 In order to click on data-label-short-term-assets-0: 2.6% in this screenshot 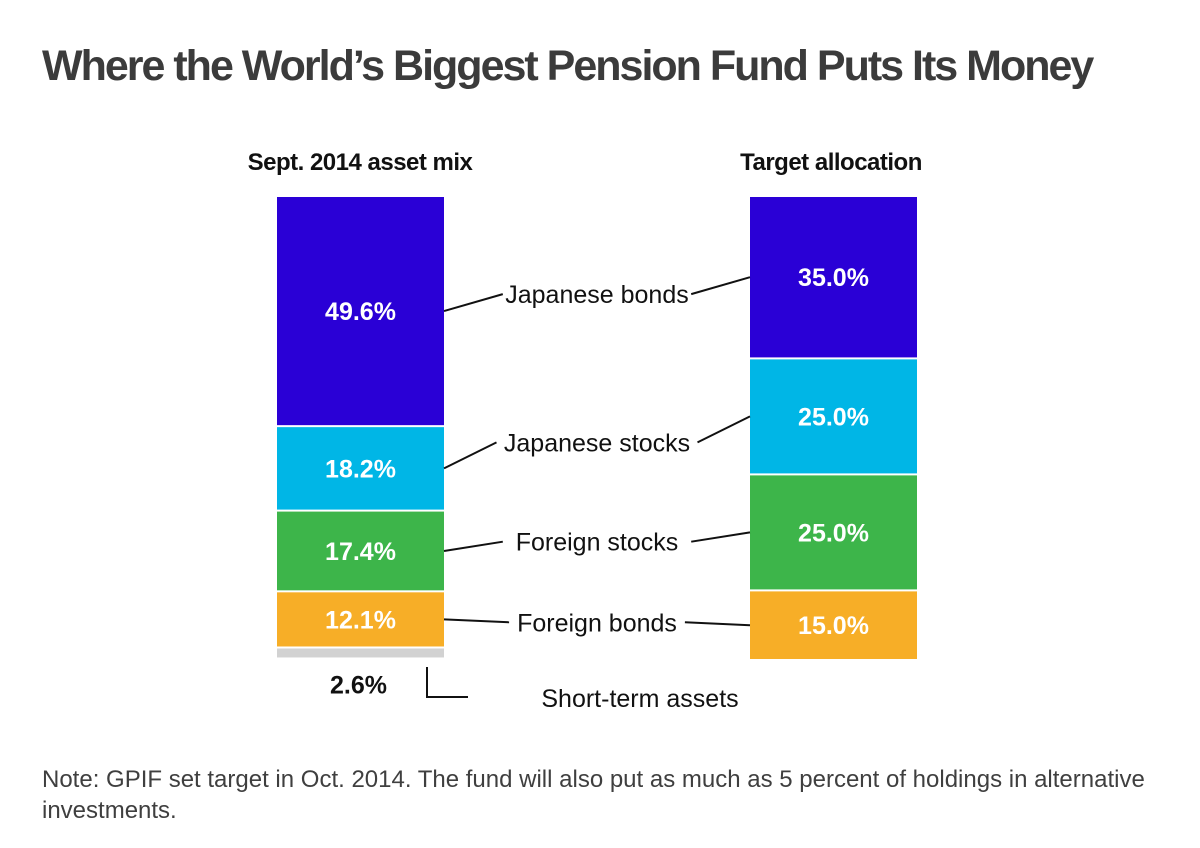, I will do `click(358, 685)`.